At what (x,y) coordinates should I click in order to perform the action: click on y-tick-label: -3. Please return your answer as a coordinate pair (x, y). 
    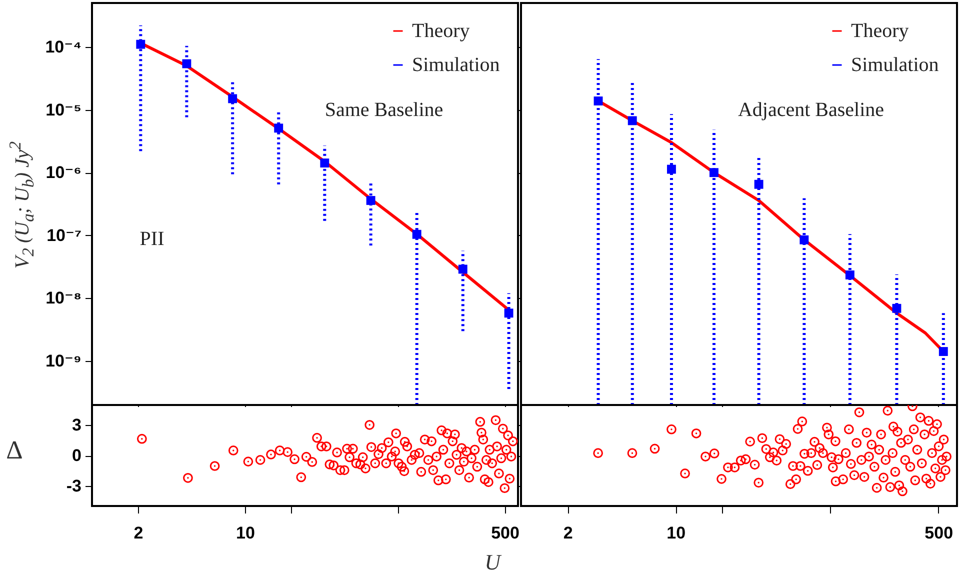
    Looking at the image, I should click on (74, 486).